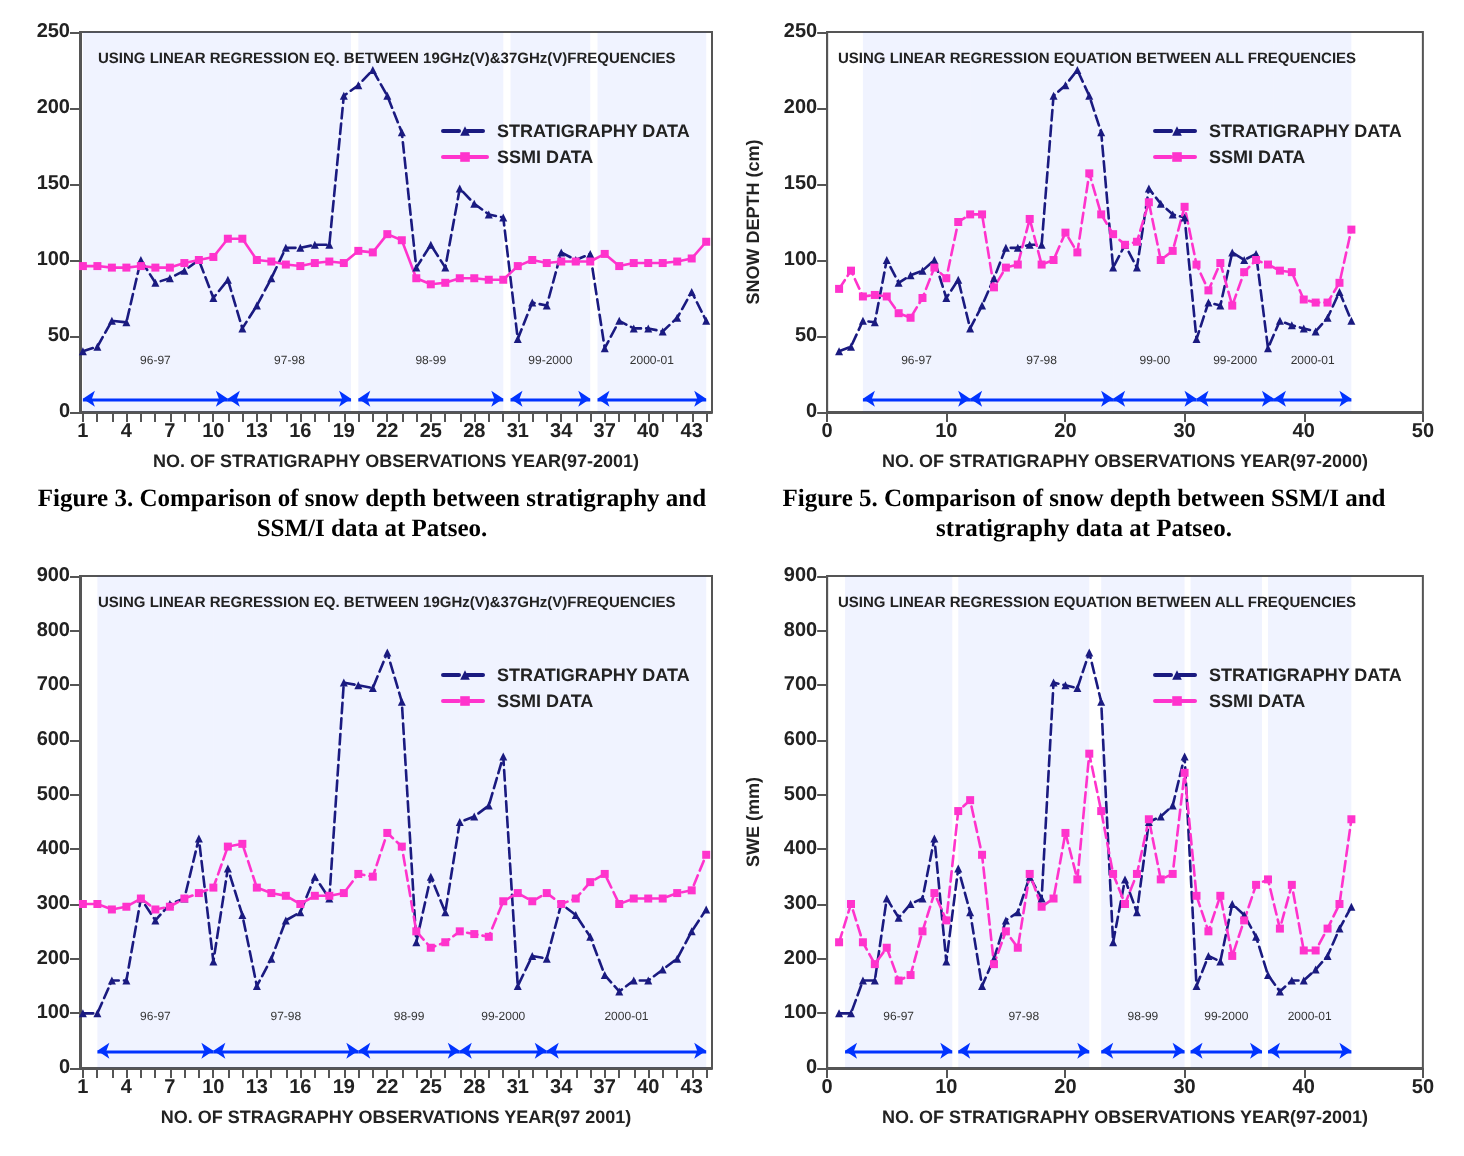  I want to click on y-axis-title: SNOW DEPTH (cm), so click(753, 222).